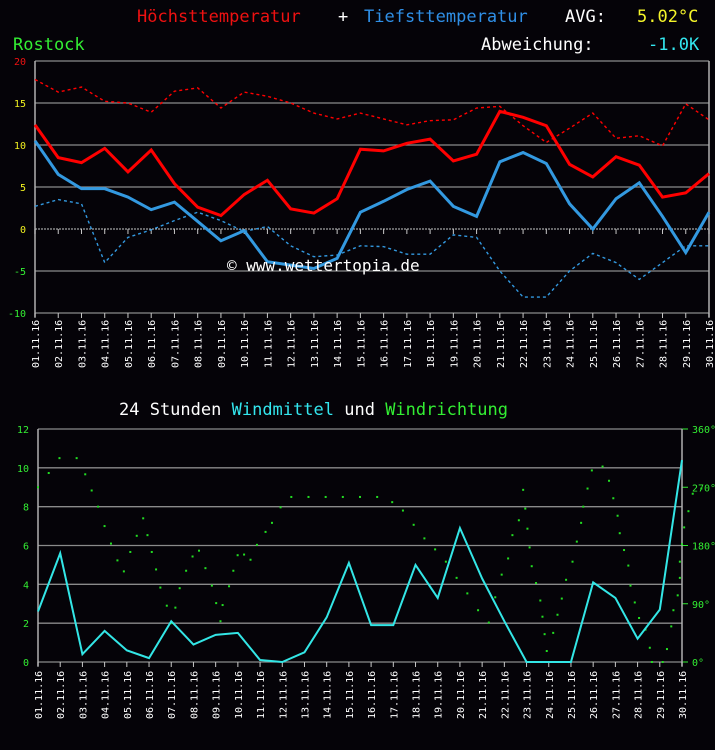 Image resolution: width=715 pixels, height=750 pixels. What do you see at coordinates (361, 344) in the screenshot?
I see `x-tick-label: 15.11.16` at bounding box center [361, 344].